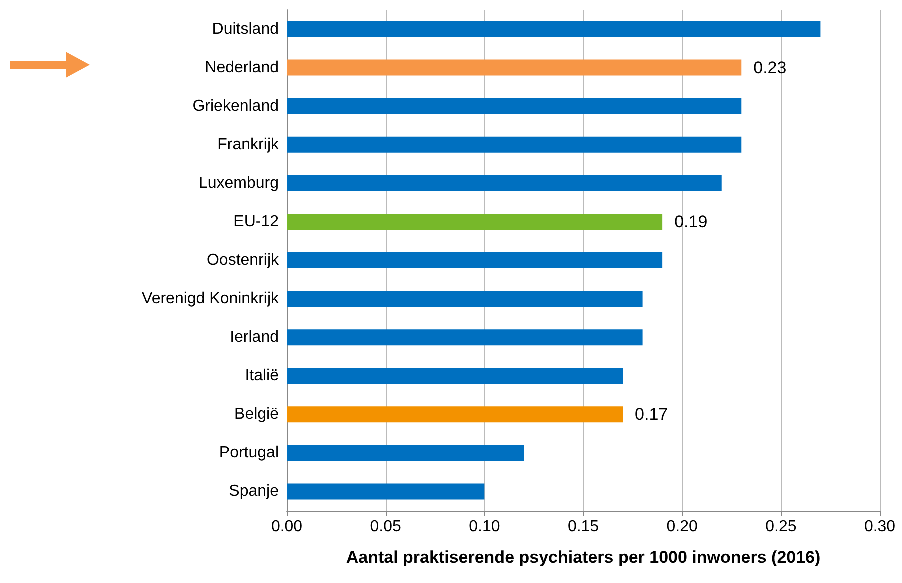  Describe the element at coordinates (691, 222) in the screenshot. I see `data-label: 0.19` at that location.